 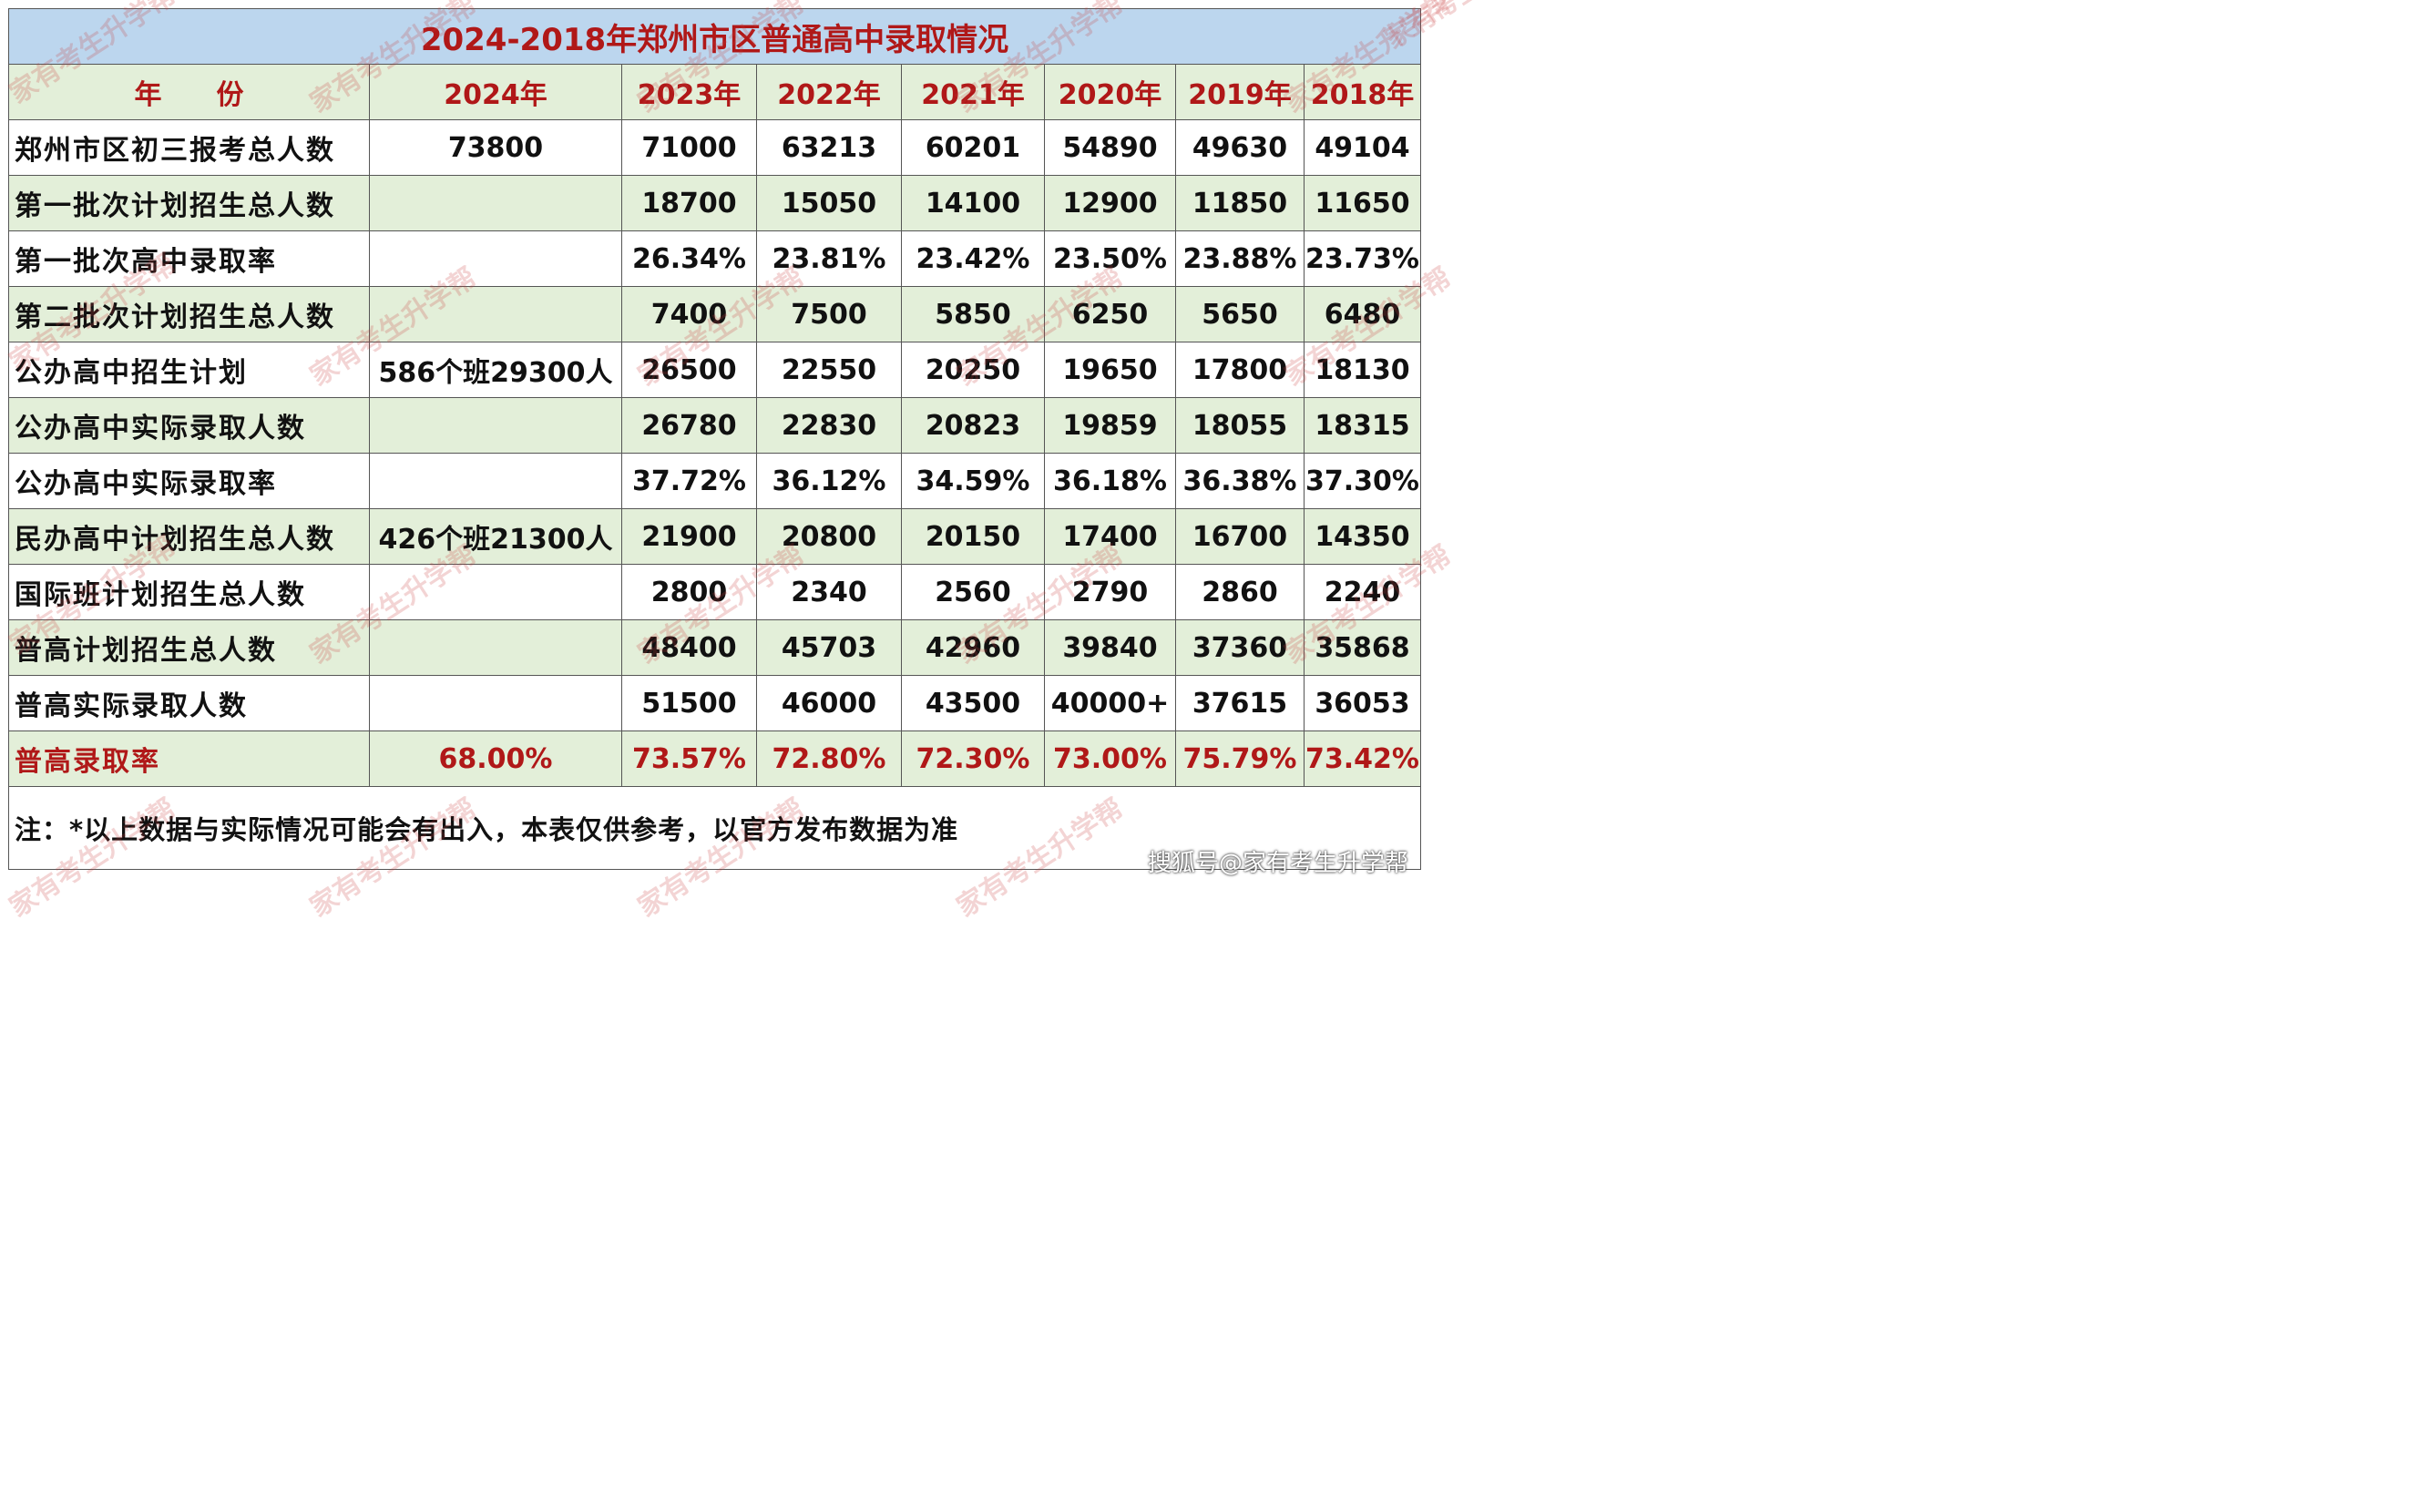 What do you see at coordinates (189, 703) in the screenshot?
I see `row-label: 普高实际录取人数` at bounding box center [189, 703].